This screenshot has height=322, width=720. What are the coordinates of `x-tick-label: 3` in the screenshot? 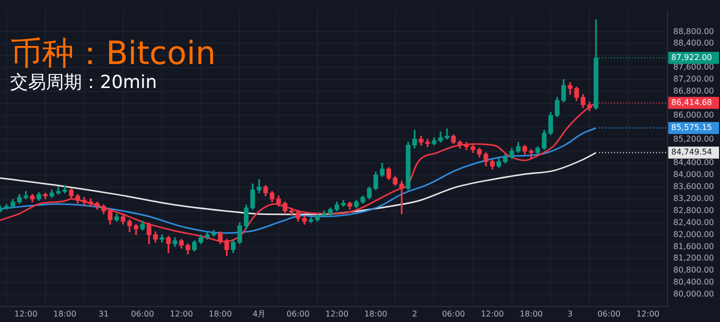 It's located at (570, 313).